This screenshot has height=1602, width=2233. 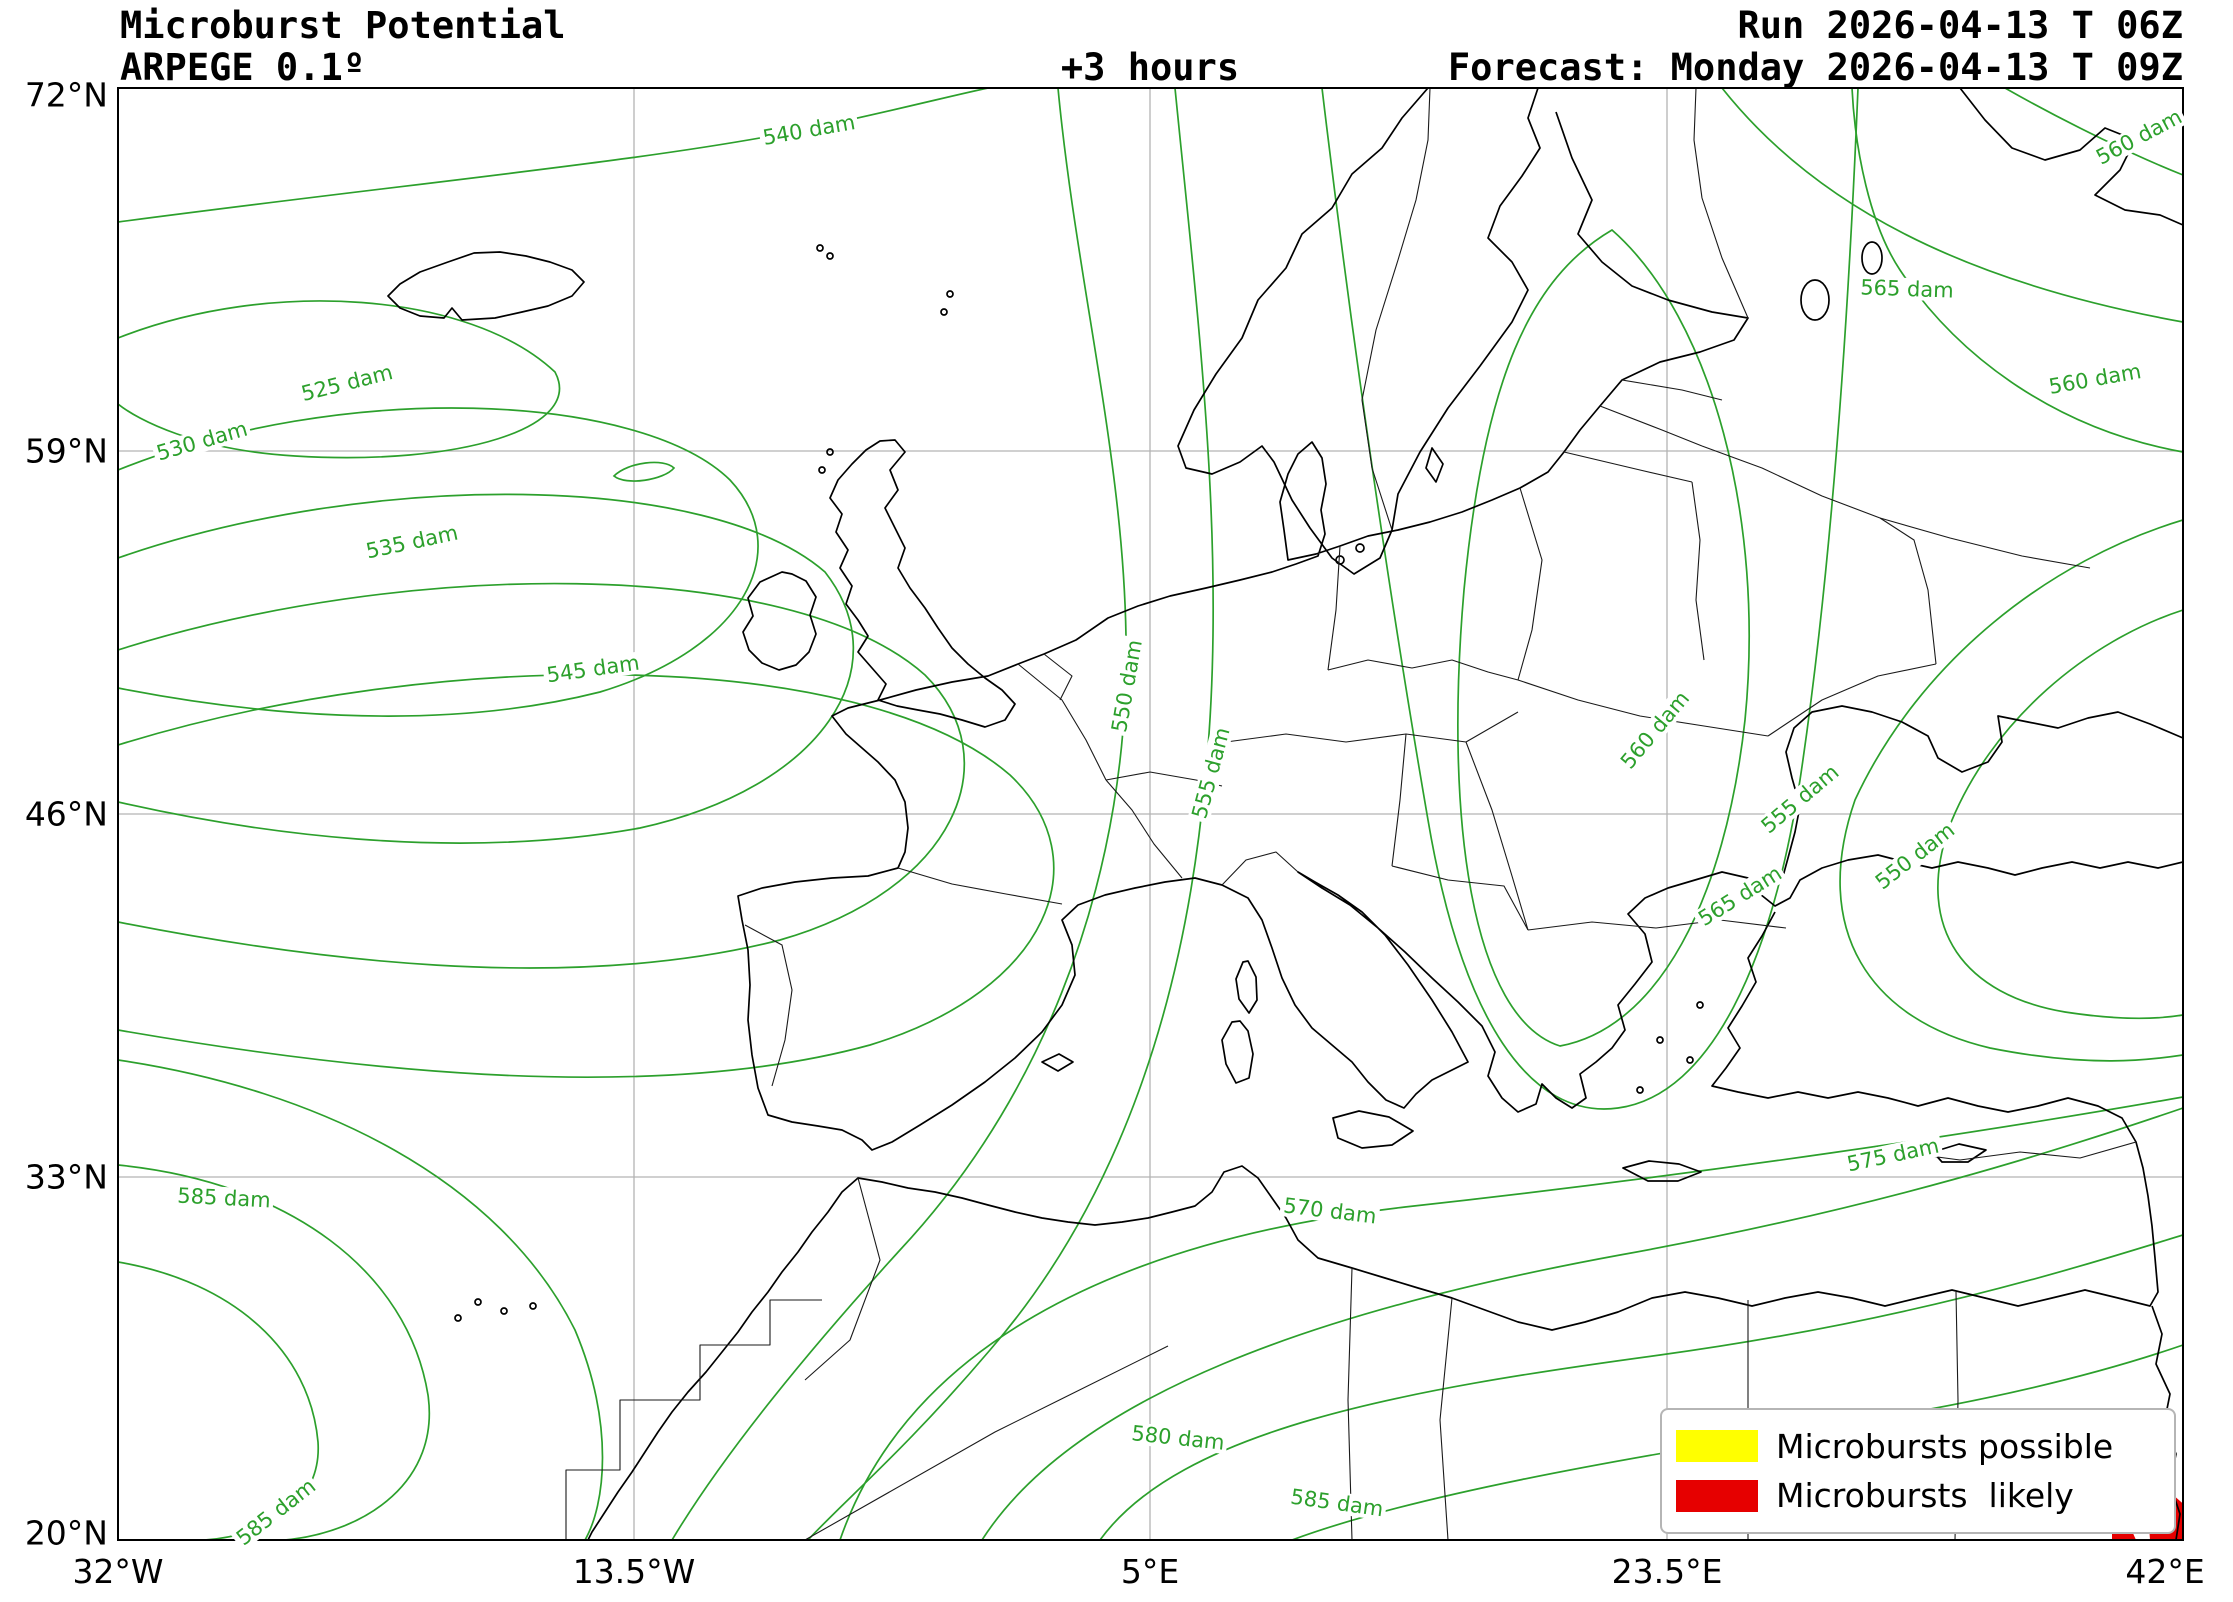 I want to click on page-title: Microburst Potential, so click(x=343, y=25).